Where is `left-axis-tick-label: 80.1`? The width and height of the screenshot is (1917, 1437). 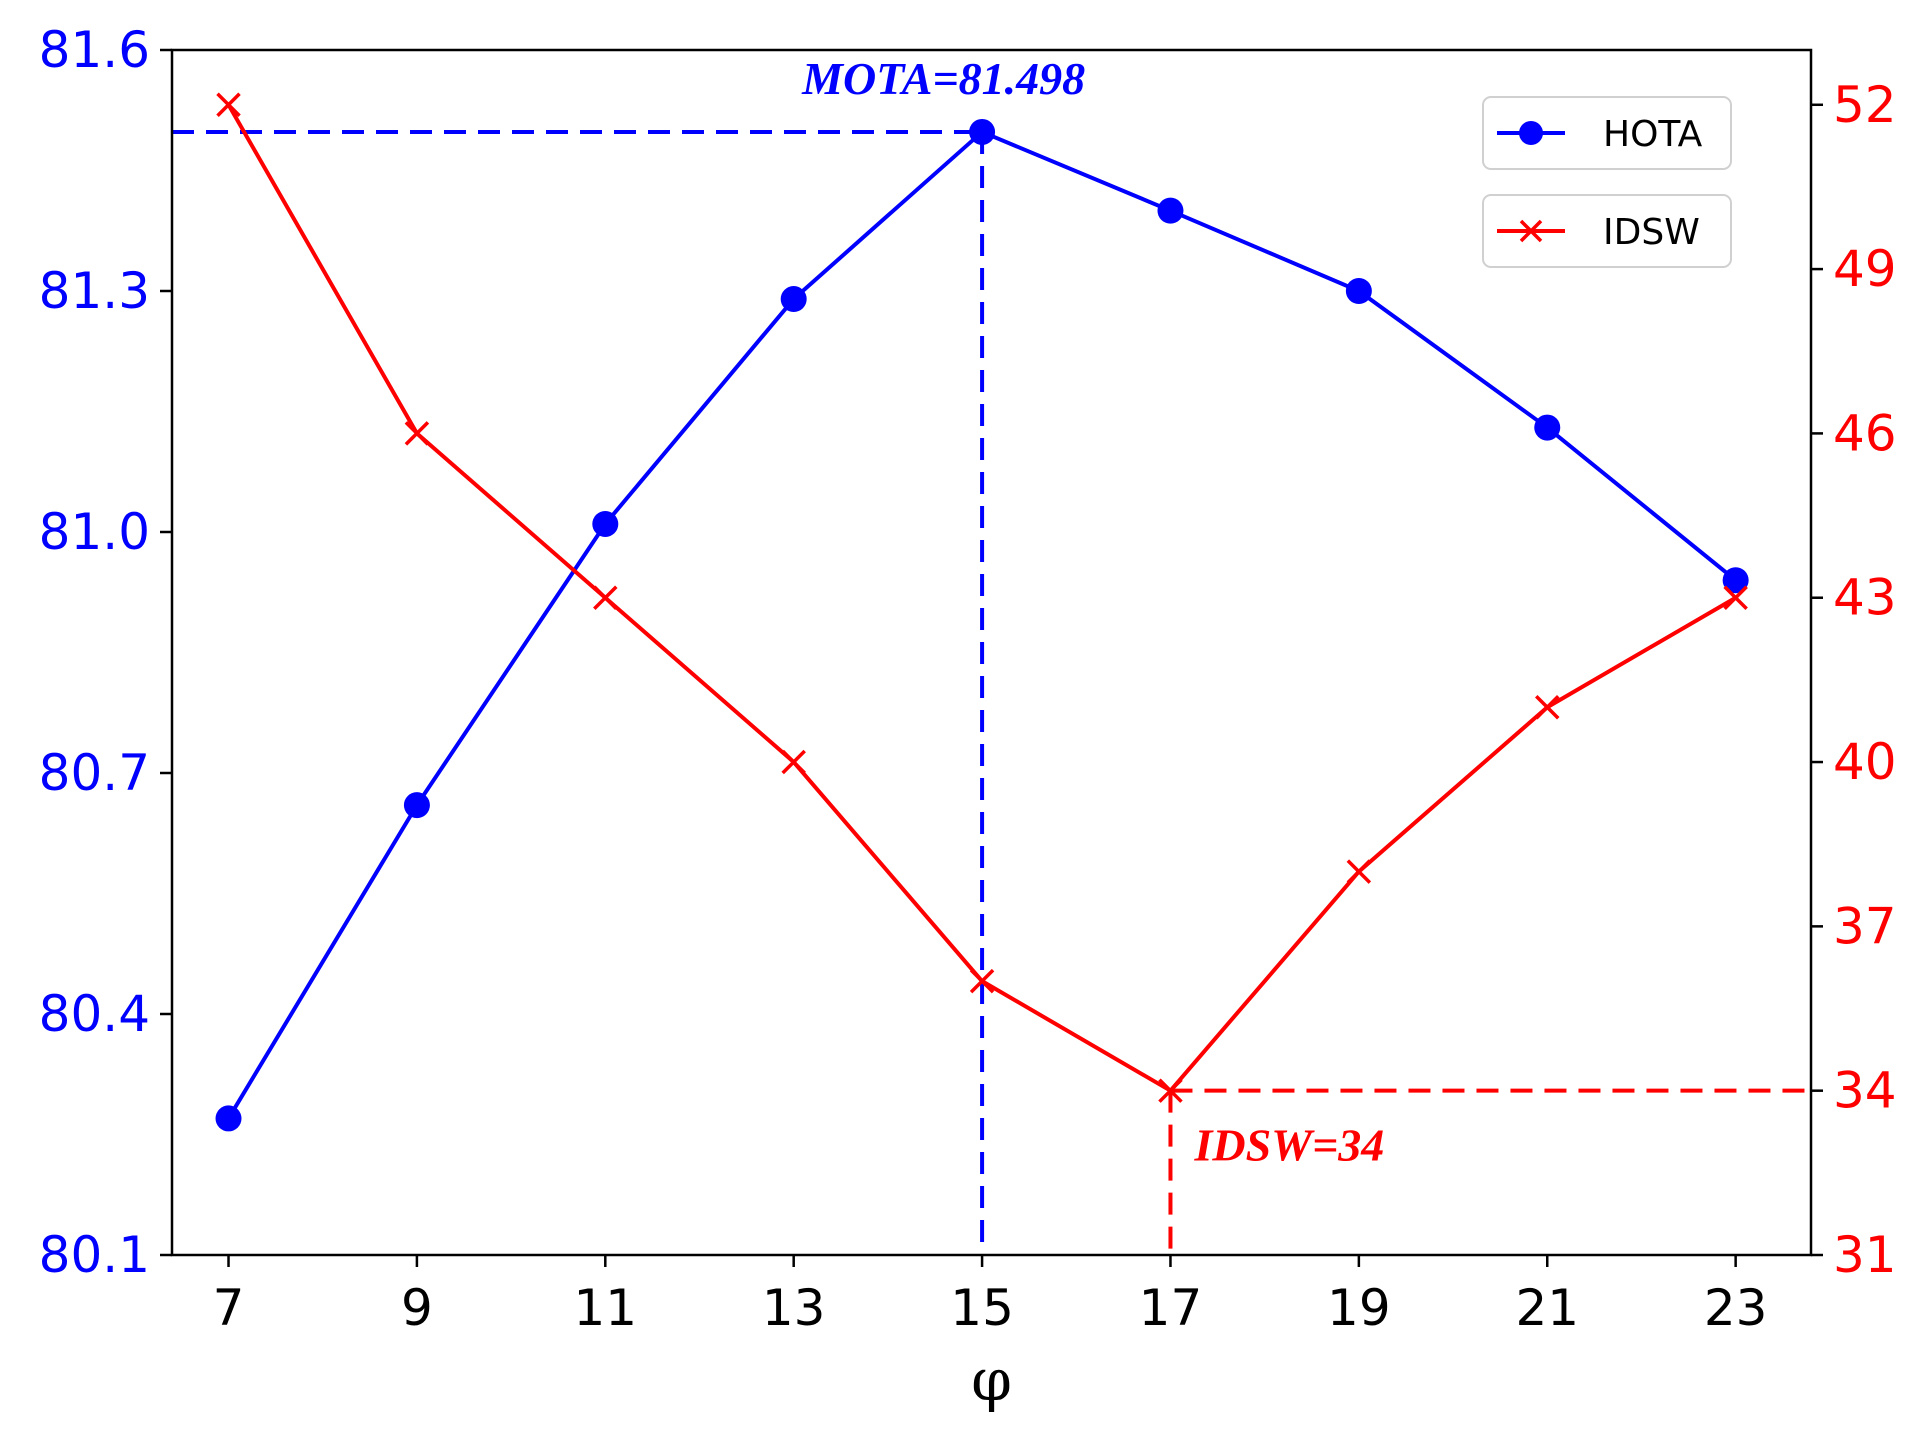
left-axis-tick-label: 80.1 is located at coordinates (94, 1255).